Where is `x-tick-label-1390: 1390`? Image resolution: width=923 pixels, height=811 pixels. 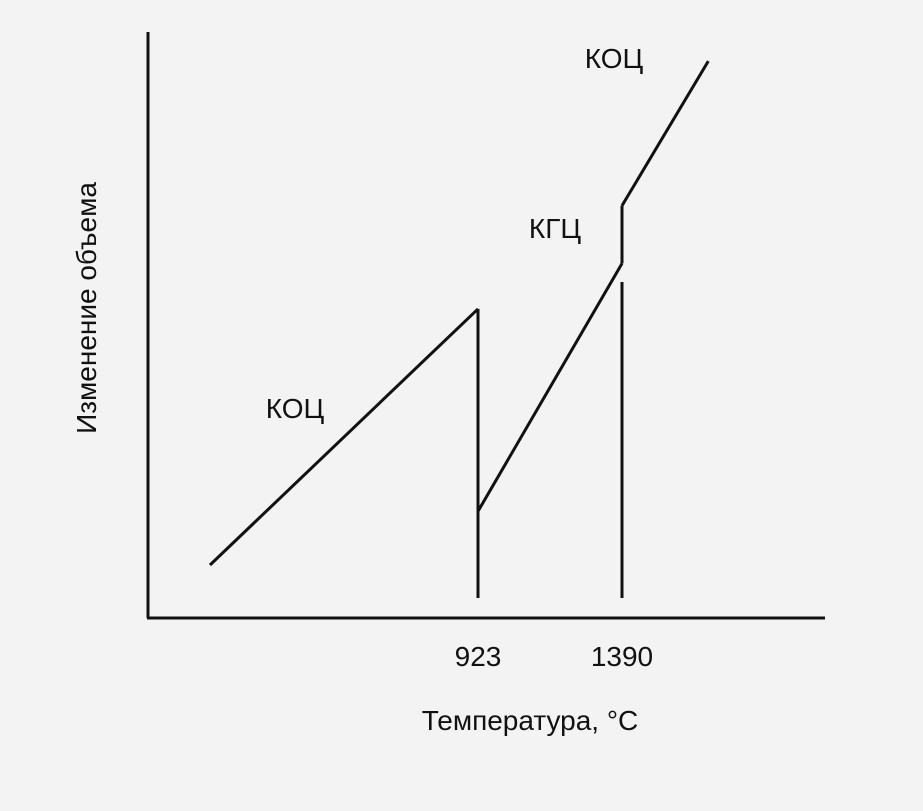
x-tick-label-1390: 1390 is located at coordinates (622, 656).